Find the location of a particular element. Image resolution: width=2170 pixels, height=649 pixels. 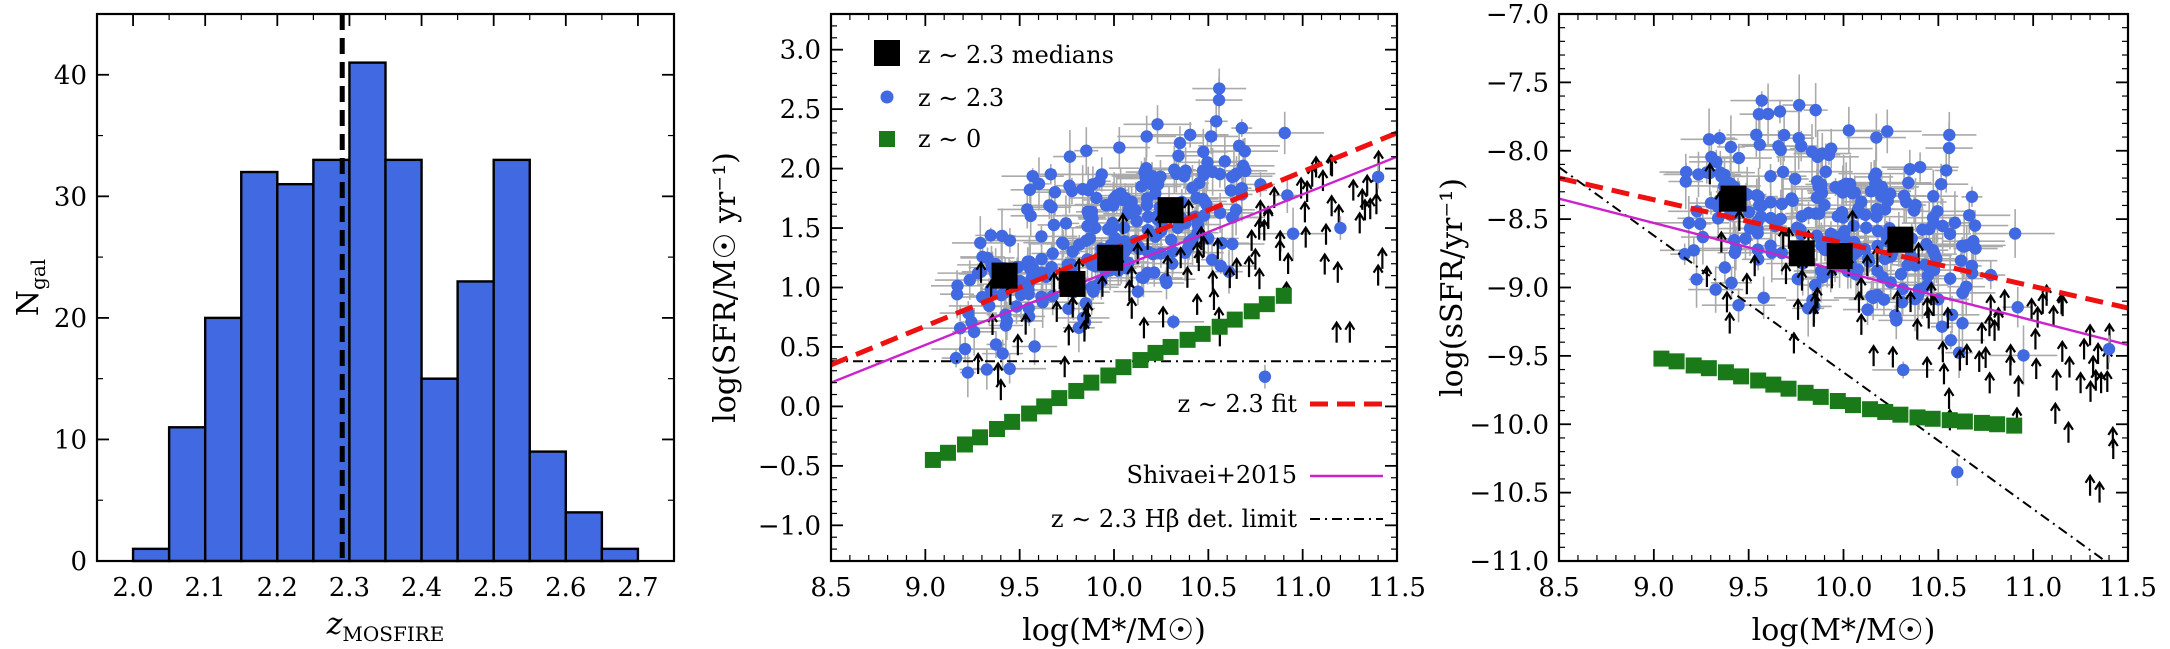

sfr-xlabel: log(M*/M☉) is located at coordinates (1114, 630).